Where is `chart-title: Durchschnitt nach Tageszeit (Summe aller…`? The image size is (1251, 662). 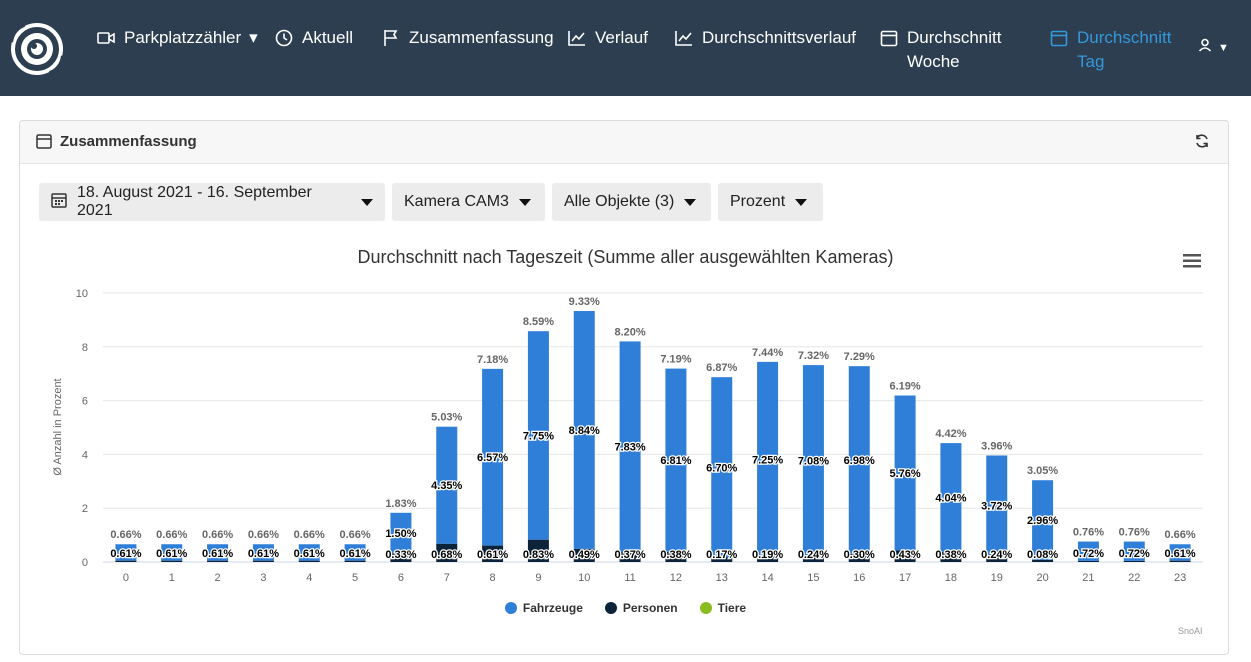 chart-title: Durchschnitt nach Tageszeit (Summe aller… is located at coordinates (625, 257).